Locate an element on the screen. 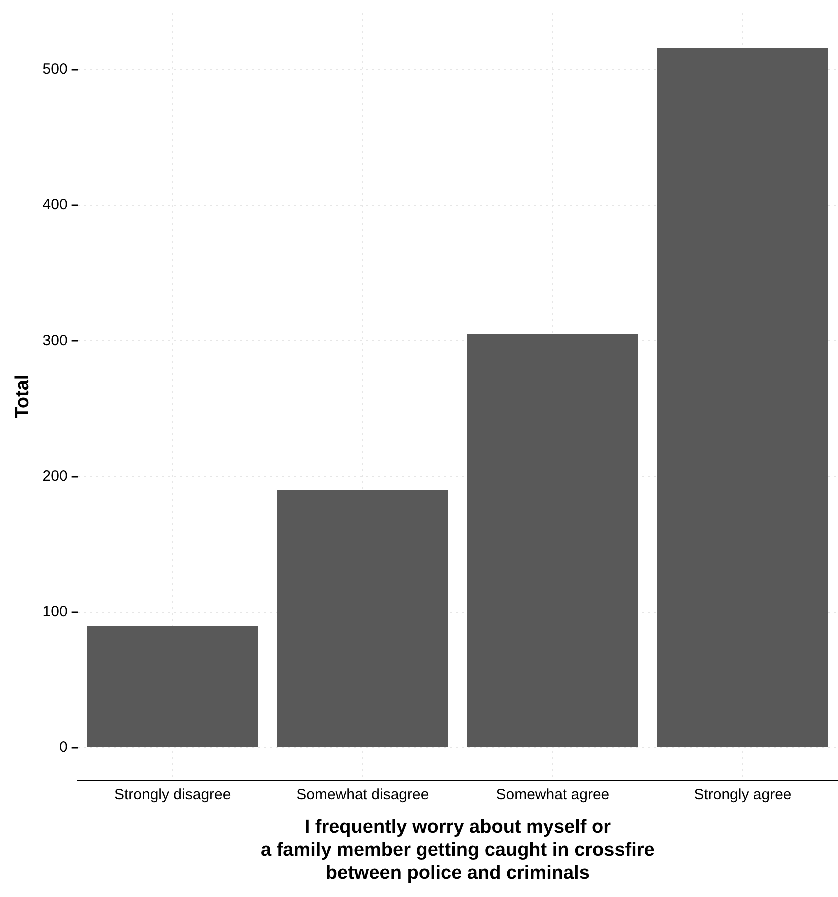 The height and width of the screenshot is (897, 838). y-tick-label: 400 is located at coordinates (55, 205).